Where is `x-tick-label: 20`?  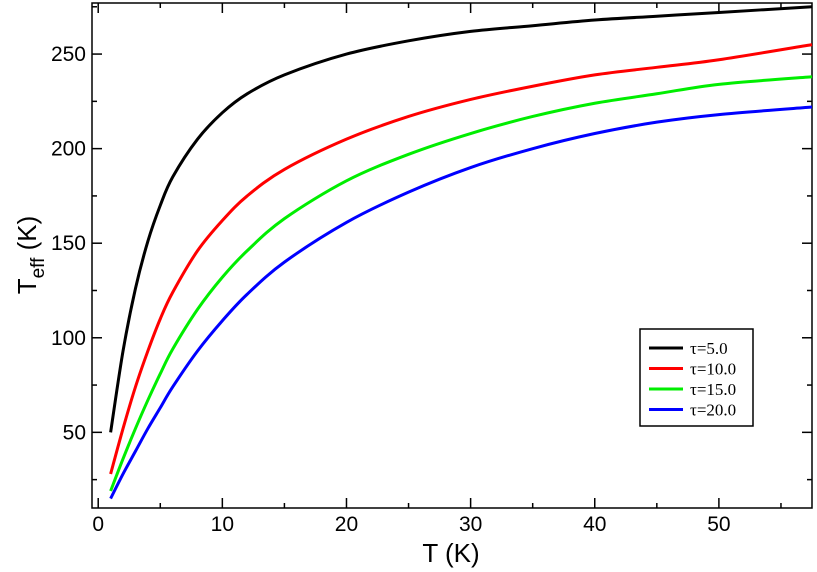 x-tick-label: 20 is located at coordinates (346, 524).